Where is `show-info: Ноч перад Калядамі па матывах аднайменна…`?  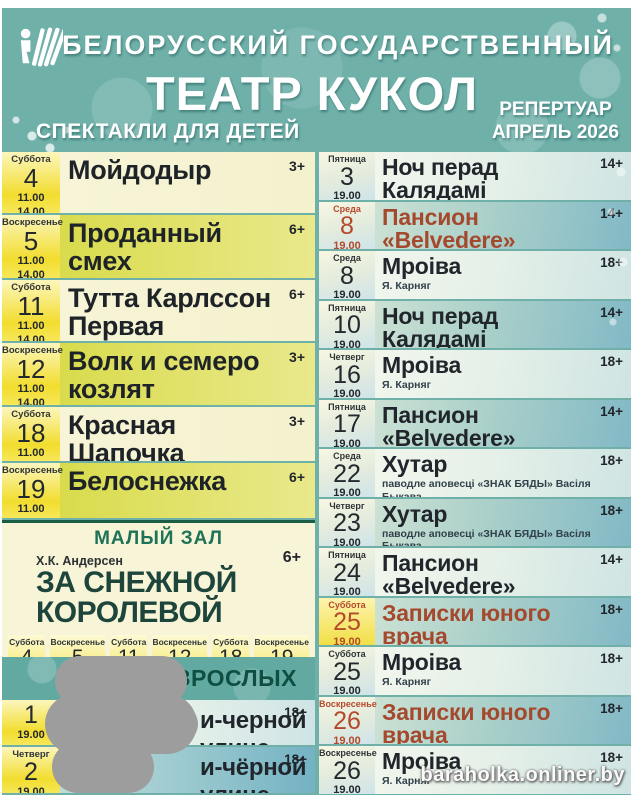 show-info: Ноч перад Калядамі па матывах аднайменна… is located at coordinates (475, 324).